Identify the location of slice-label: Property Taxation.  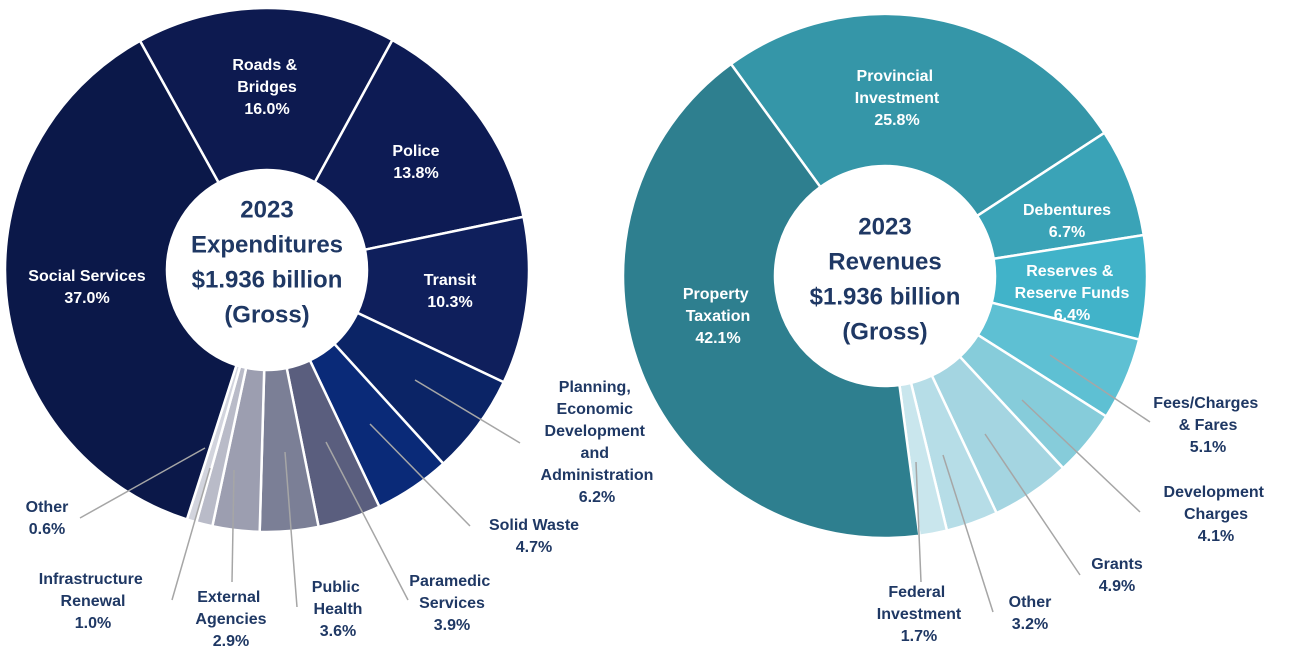
(718, 305).